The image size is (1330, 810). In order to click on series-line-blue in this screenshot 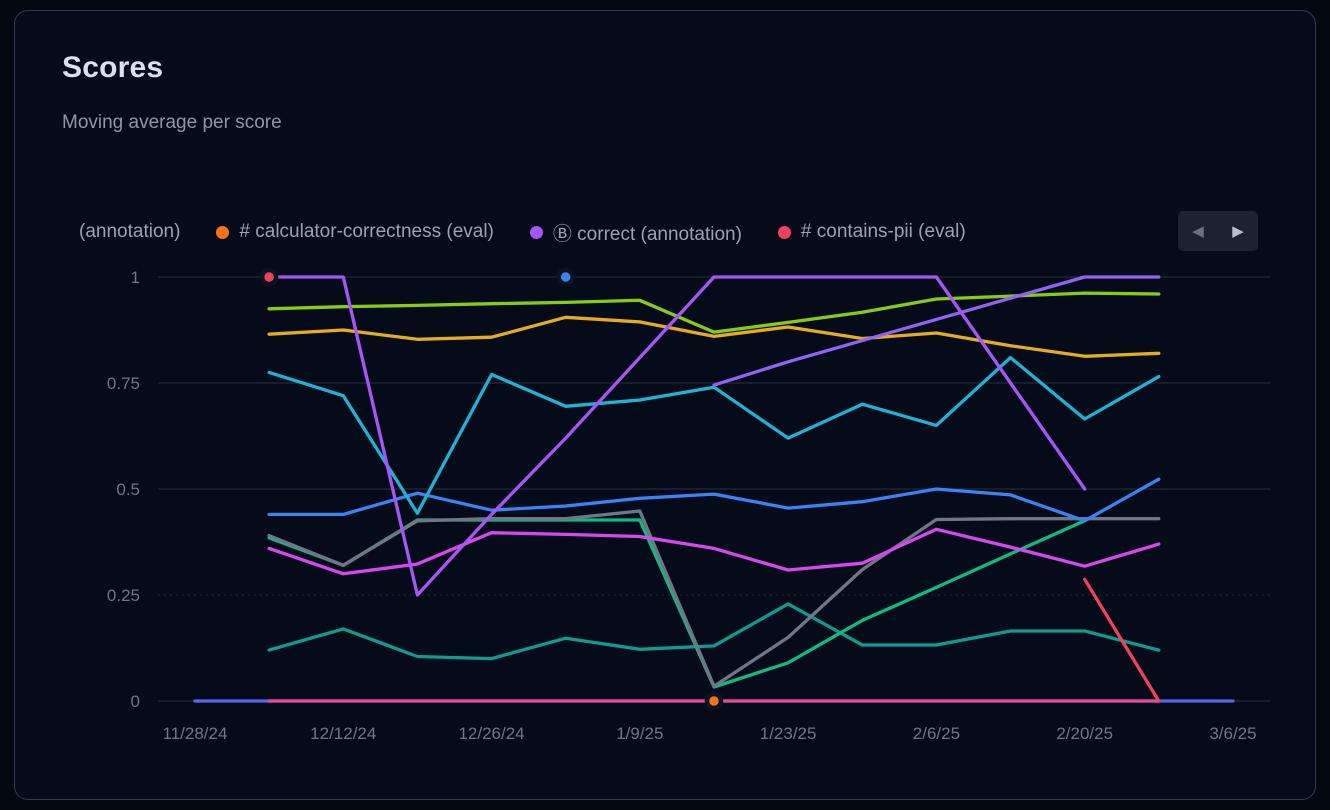, I will do `click(714, 500)`.